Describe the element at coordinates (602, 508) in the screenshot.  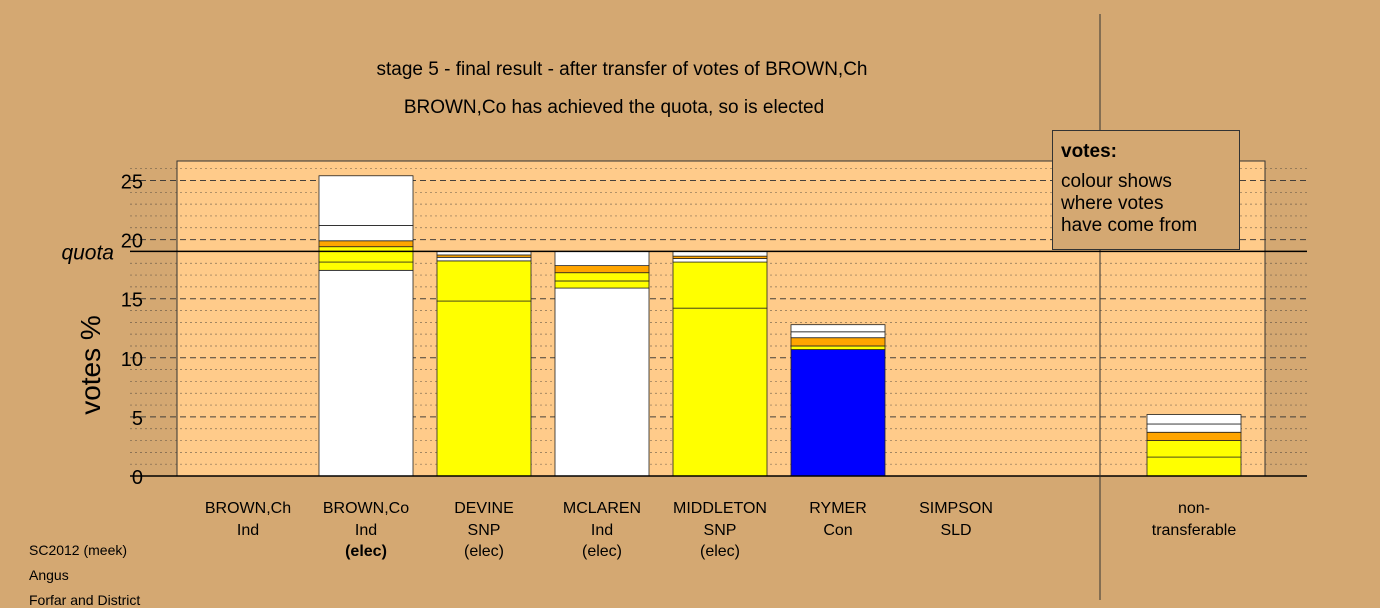
I see `candidate-name: MCLAREN` at that location.